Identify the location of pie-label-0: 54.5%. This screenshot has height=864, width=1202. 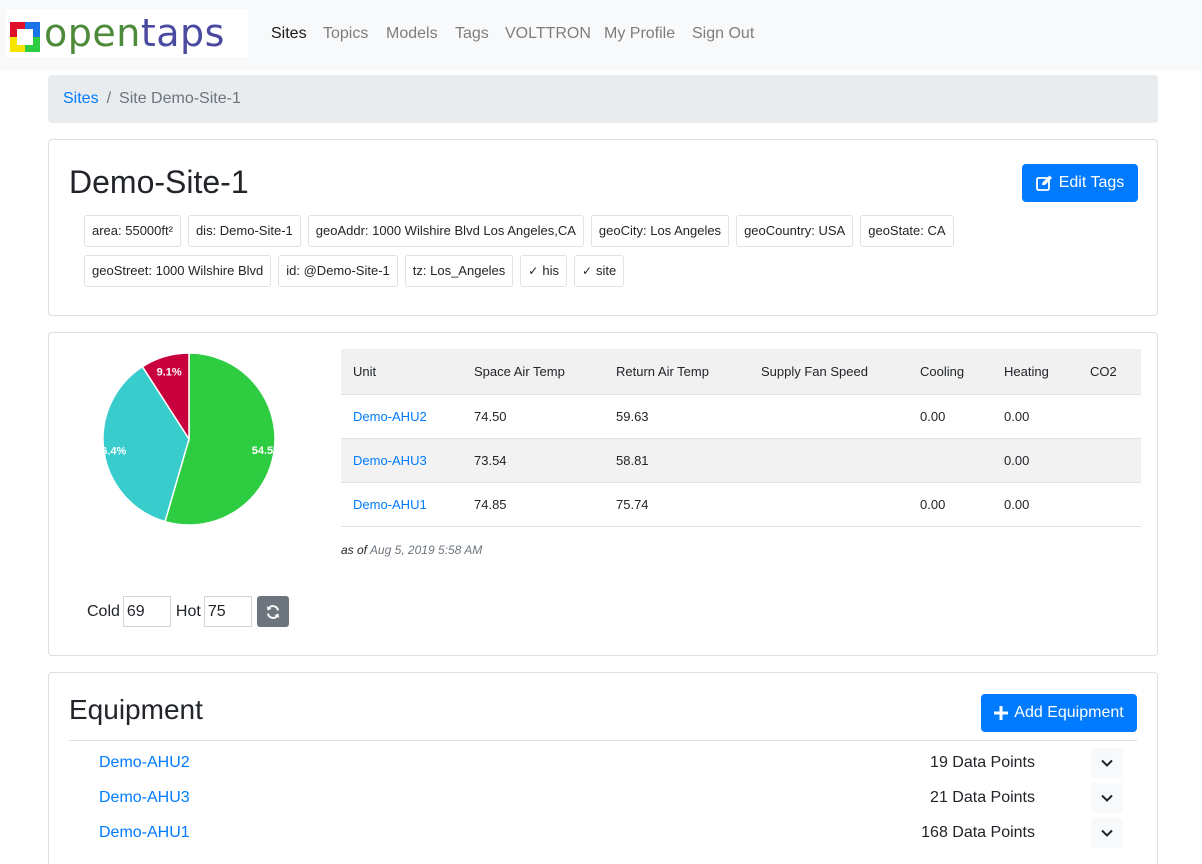
(265, 451).